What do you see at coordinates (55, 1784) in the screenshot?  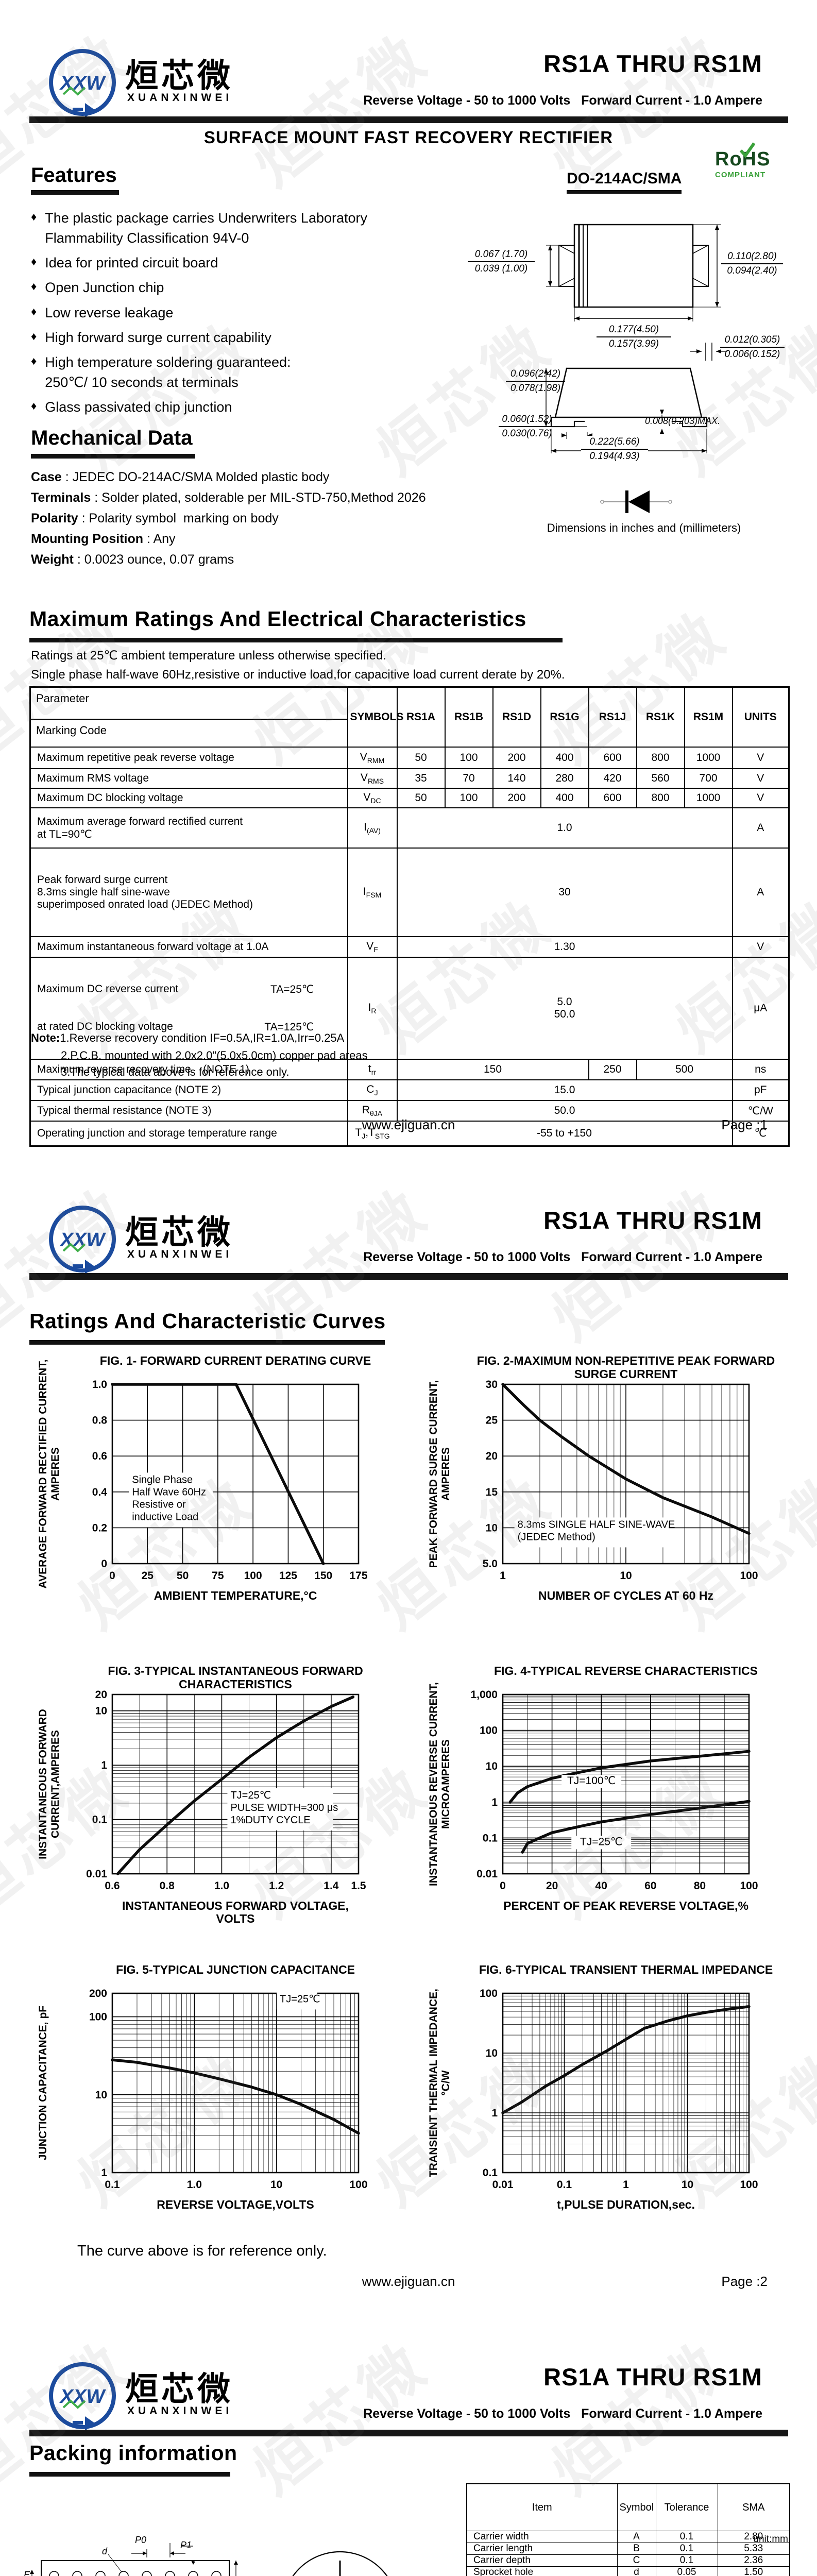 I see `y-axis-label: CURRENT,AMPERES` at bounding box center [55, 1784].